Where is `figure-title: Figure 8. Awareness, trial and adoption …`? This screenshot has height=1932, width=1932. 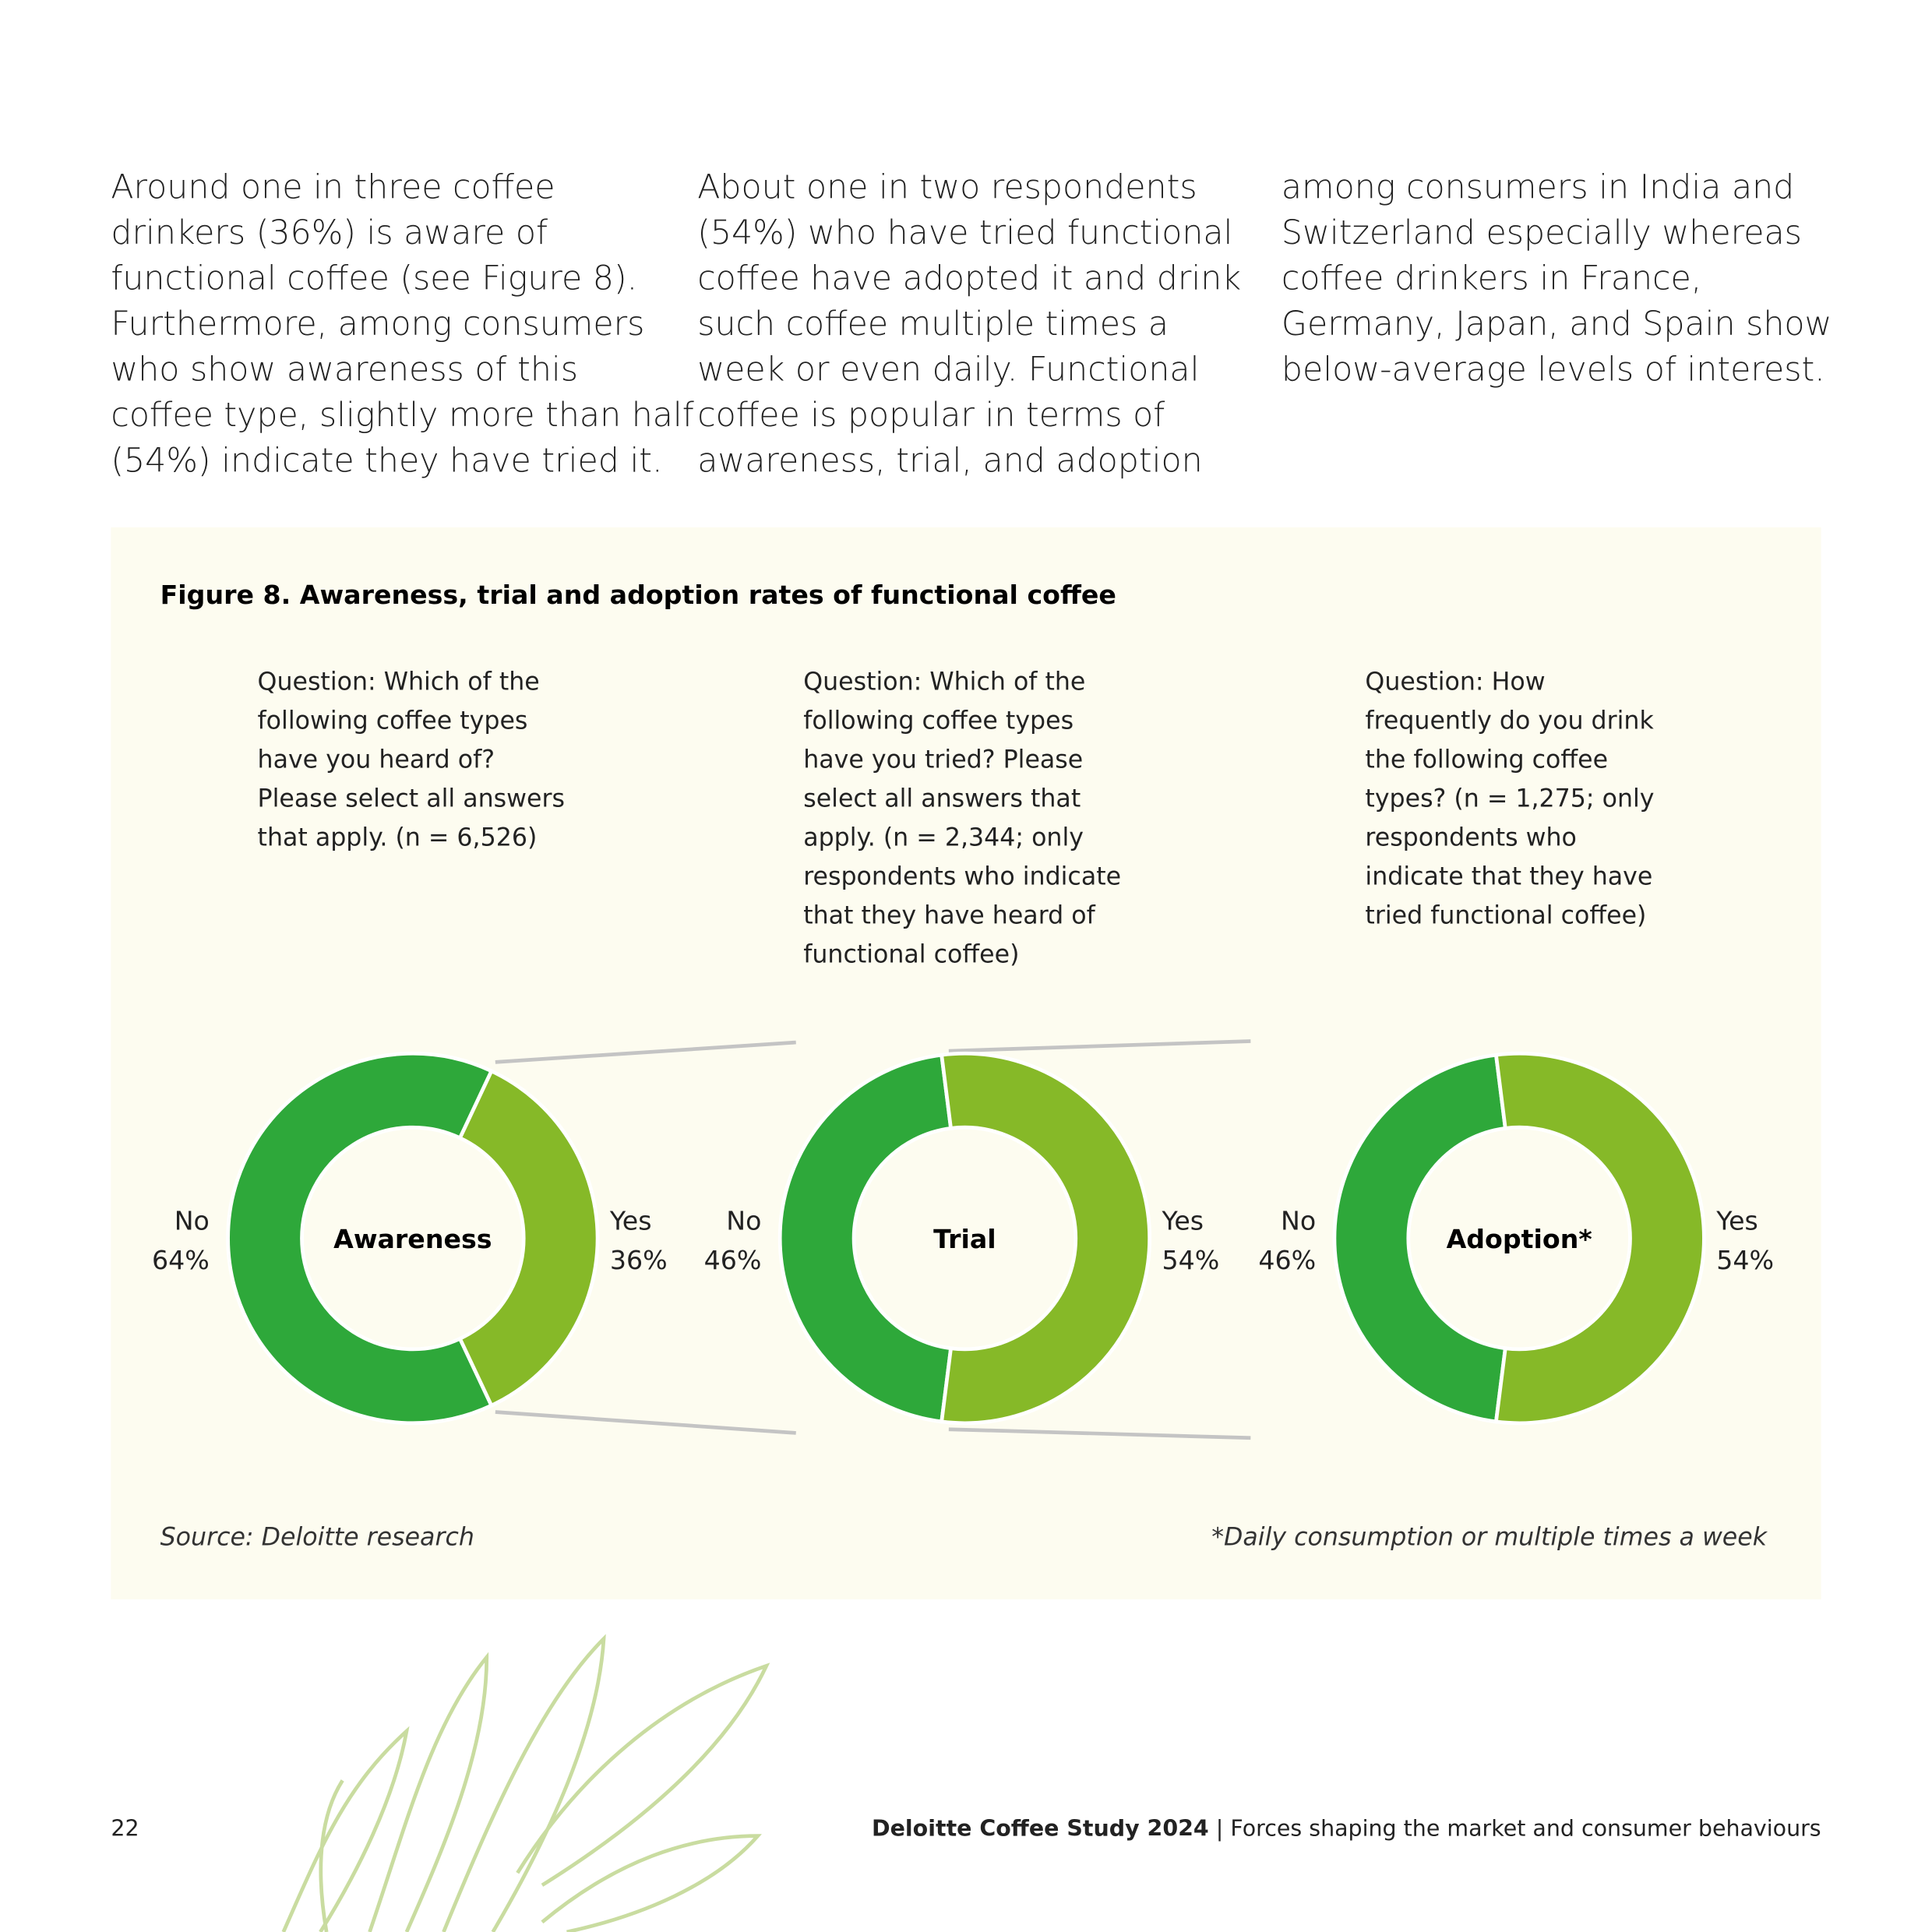 figure-title: Figure 8. Awareness, trial and adoption … is located at coordinates (638, 595).